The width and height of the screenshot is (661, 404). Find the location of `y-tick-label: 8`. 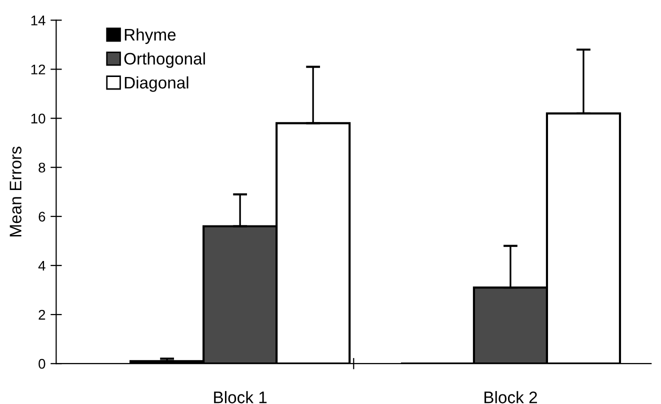

y-tick-label: 8 is located at coordinates (42, 167).